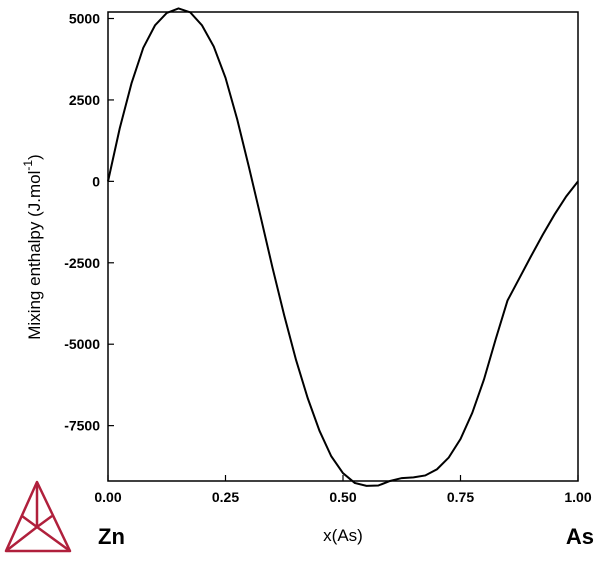 The height and width of the screenshot is (563, 600). What do you see at coordinates (34, 157) in the screenshot?
I see `y-axis-title-close: )` at bounding box center [34, 157].